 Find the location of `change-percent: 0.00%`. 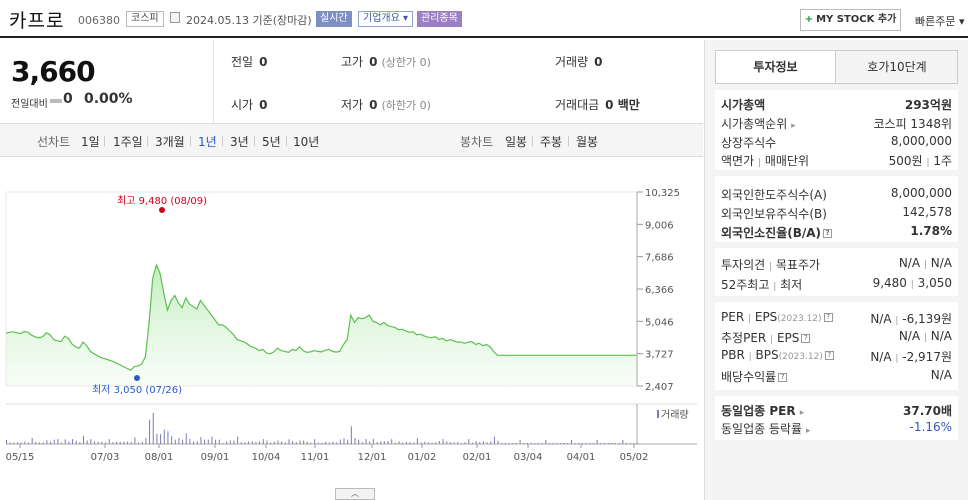

change-percent: 0.00% is located at coordinates (108, 99).